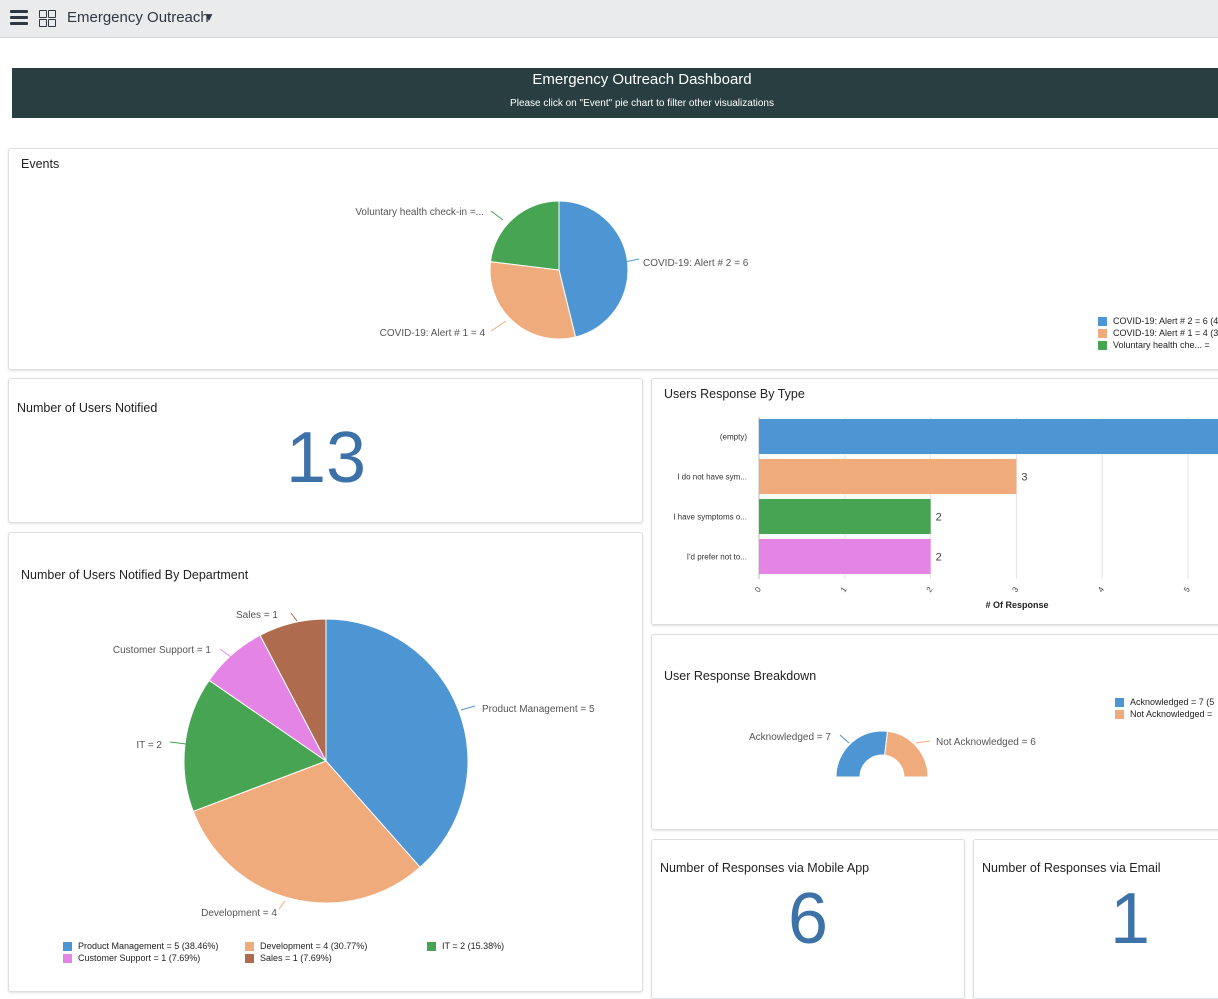 Image resolution: width=1218 pixels, height=999 pixels. I want to click on users-notified-panel: Number of Users Notified 13, so click(325, 450).